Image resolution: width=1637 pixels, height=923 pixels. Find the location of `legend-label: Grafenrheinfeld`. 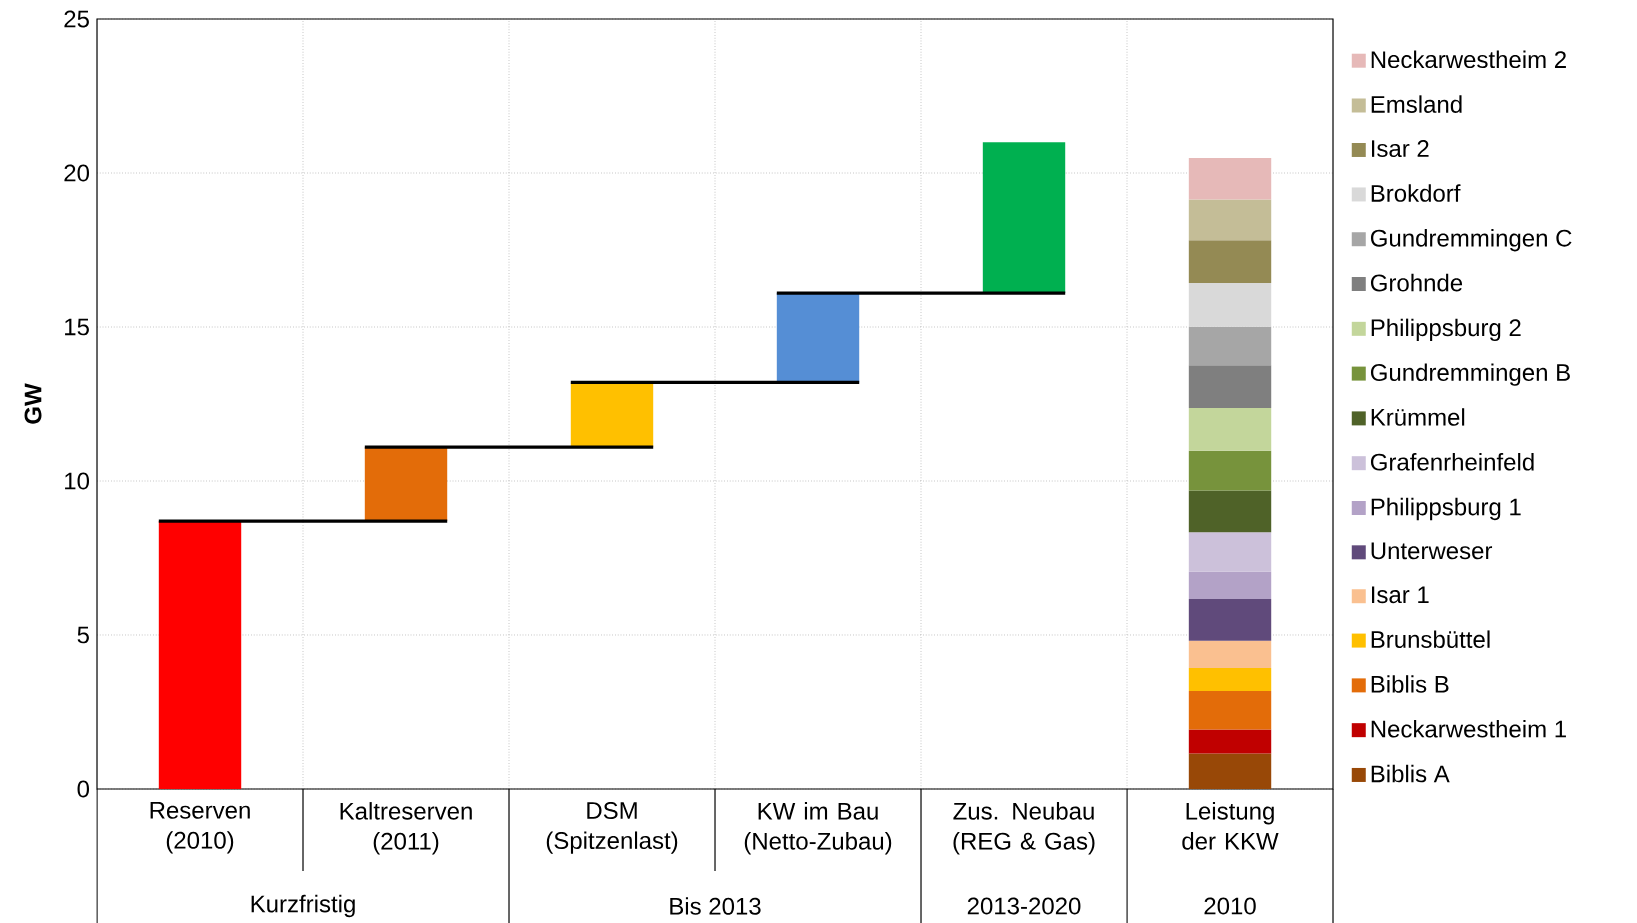

legend-label: Grafenrheinfeld is located at coordinates (1452, 462).